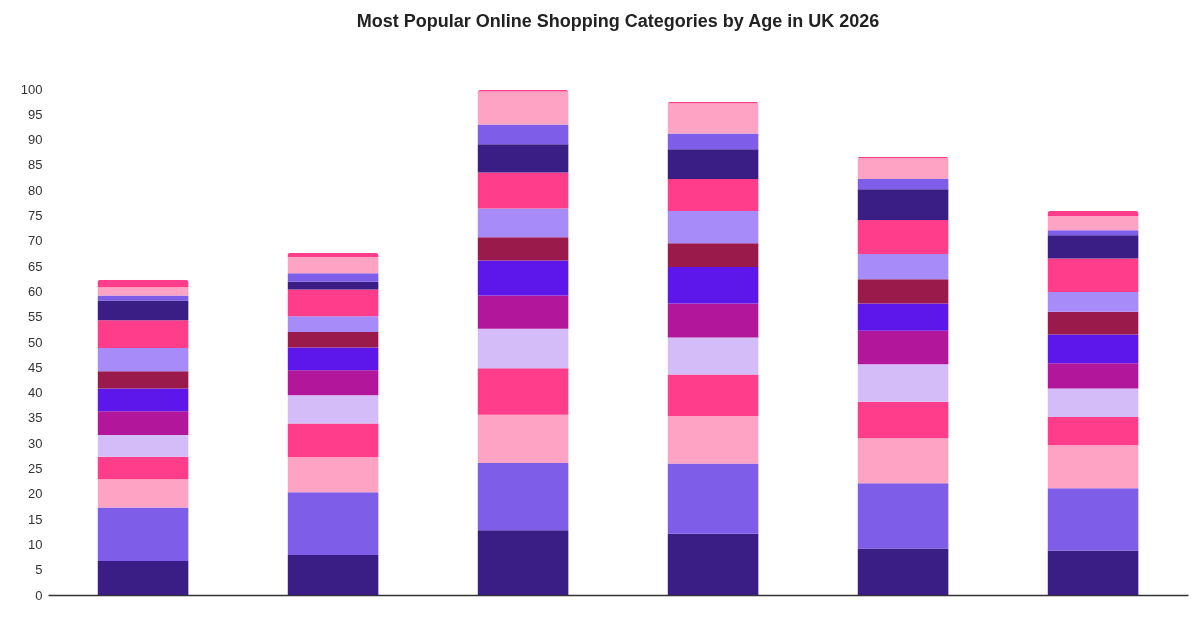  What do you see at coordinates (35, 190) in the screenshot?
I see `y-tick-label: 80` at bounding box center [35, 190].